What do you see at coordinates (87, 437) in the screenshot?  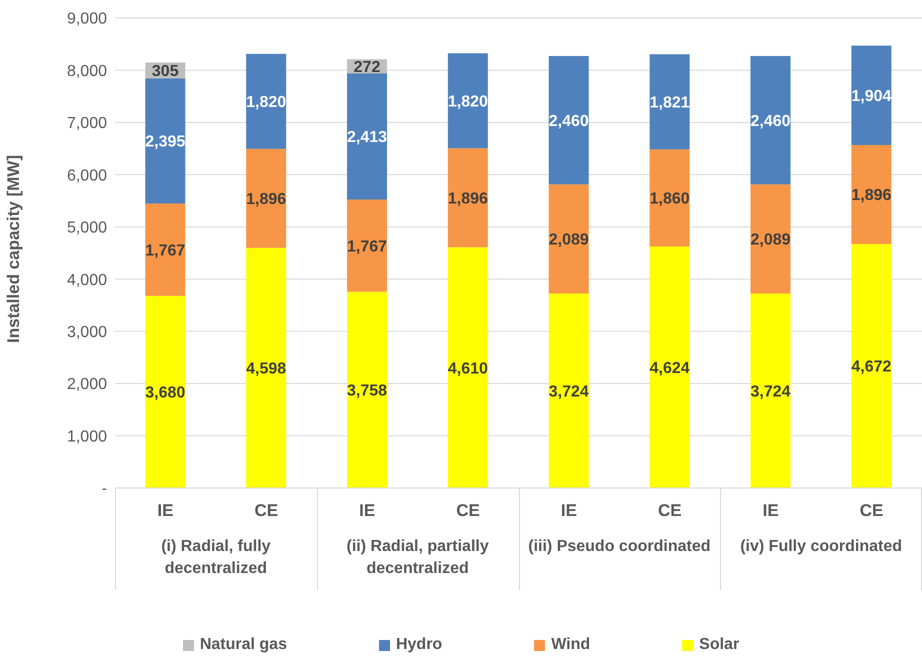 I see `y-tick-label: 1,000` at bounding box center [87, 437].